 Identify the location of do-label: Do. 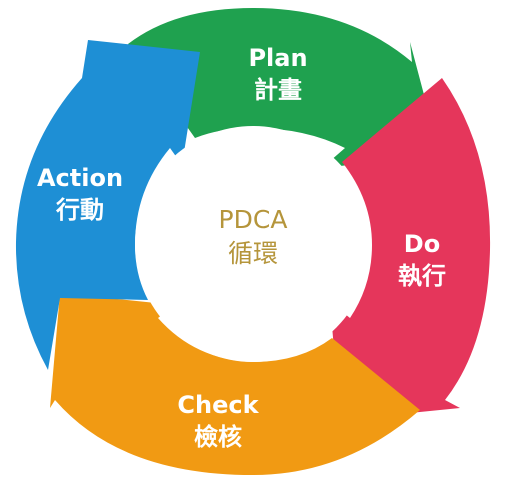
(422, 244).